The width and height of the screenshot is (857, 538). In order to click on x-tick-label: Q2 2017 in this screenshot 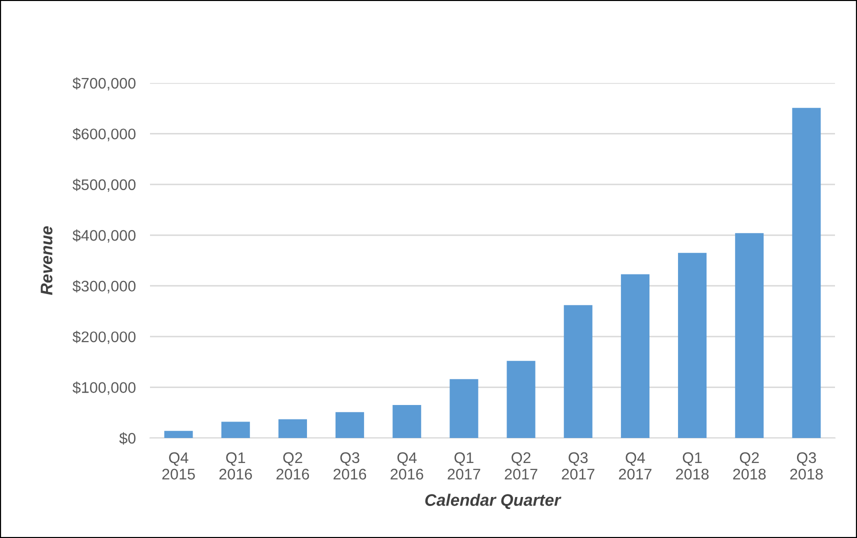, I will do `click(521, 466)`.